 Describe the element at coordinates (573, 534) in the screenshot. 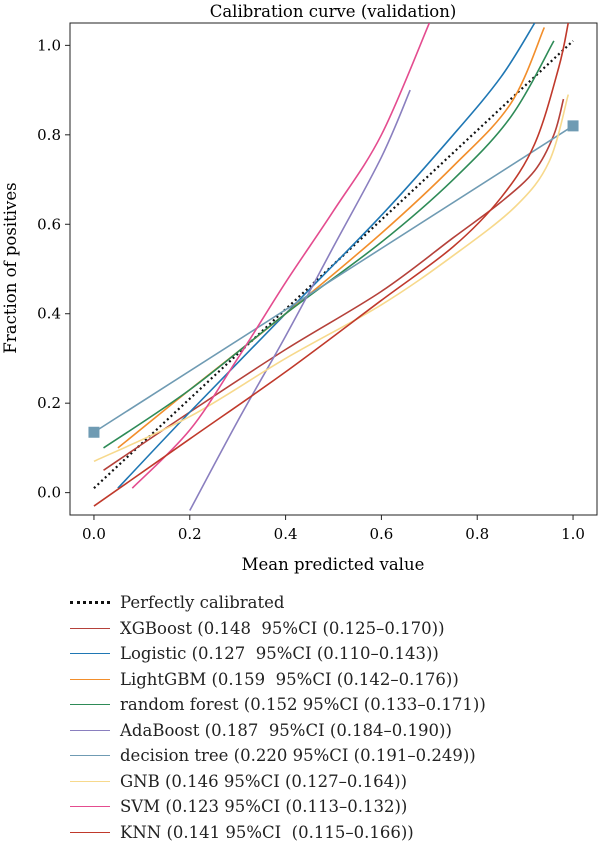

I see `x-tick-label: 1.0` at that location.